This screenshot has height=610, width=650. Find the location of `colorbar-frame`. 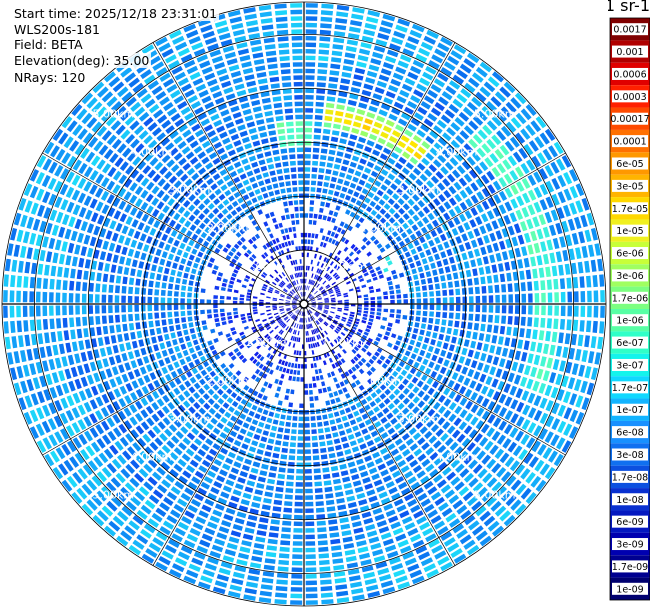

colorbar-frame is located at coordinates (629, 309).